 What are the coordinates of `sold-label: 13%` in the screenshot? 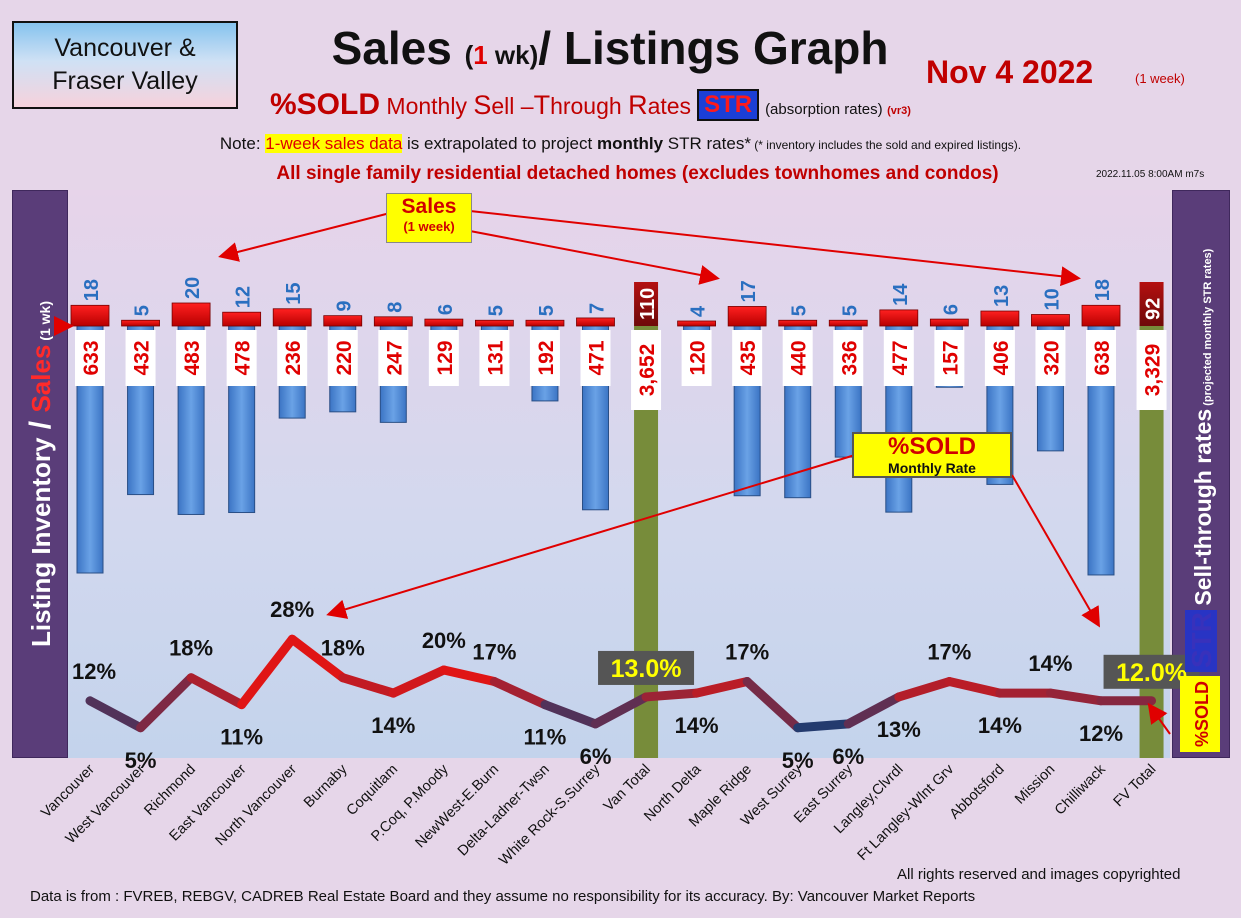 It's located at (899, 729).